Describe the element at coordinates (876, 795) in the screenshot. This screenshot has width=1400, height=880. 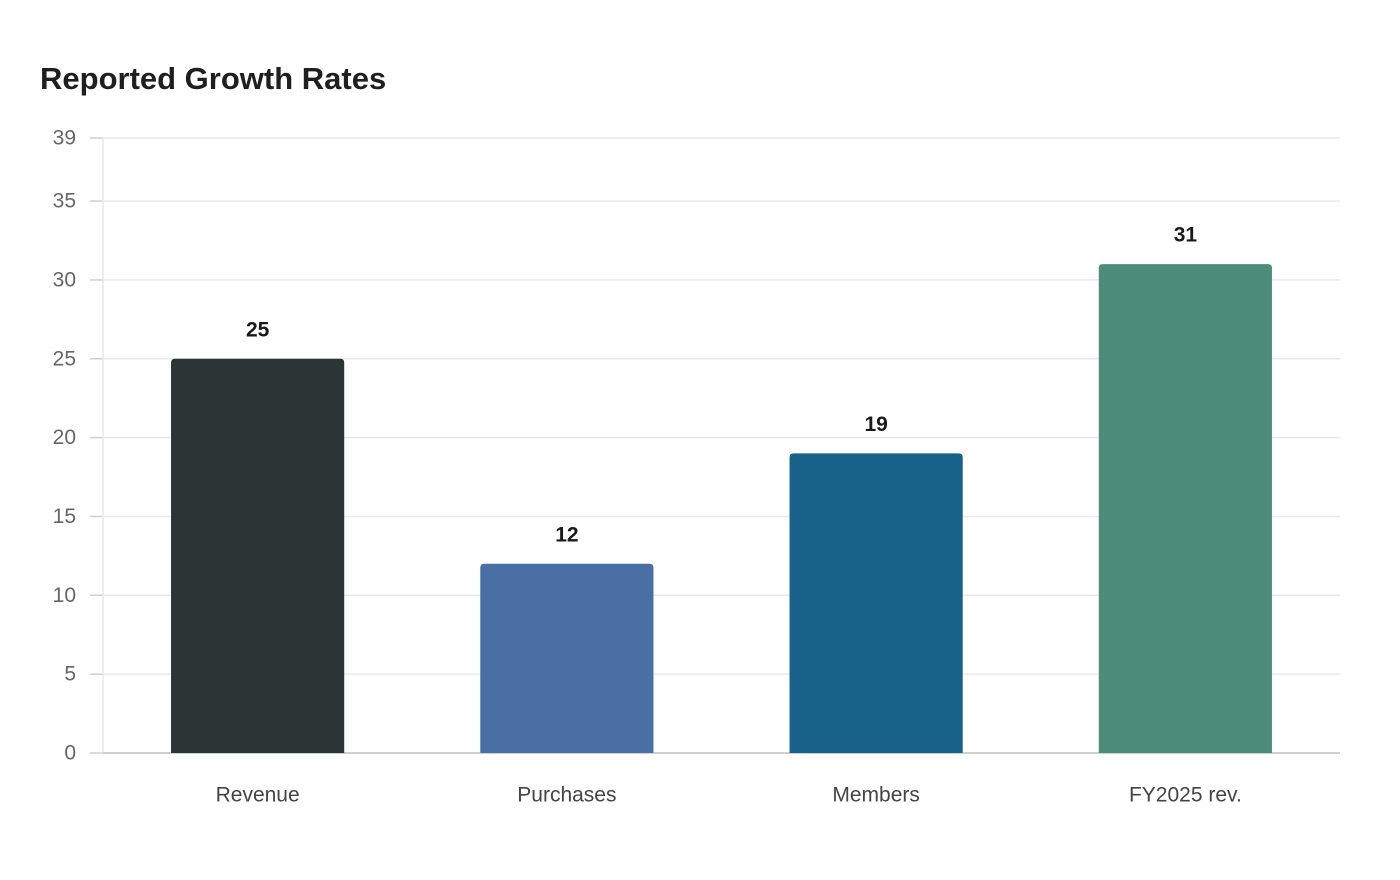
I see `x-tick-label: Members` at that location.